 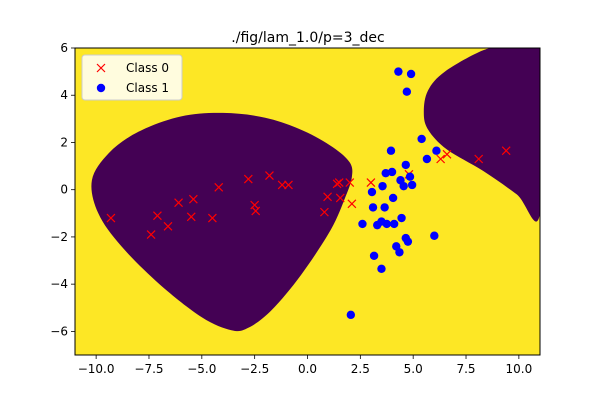 What do you see at coordinates (201, 369) in the screenshot?
I see `x-tick-label: −5.0` at bounding box center [201, 369].